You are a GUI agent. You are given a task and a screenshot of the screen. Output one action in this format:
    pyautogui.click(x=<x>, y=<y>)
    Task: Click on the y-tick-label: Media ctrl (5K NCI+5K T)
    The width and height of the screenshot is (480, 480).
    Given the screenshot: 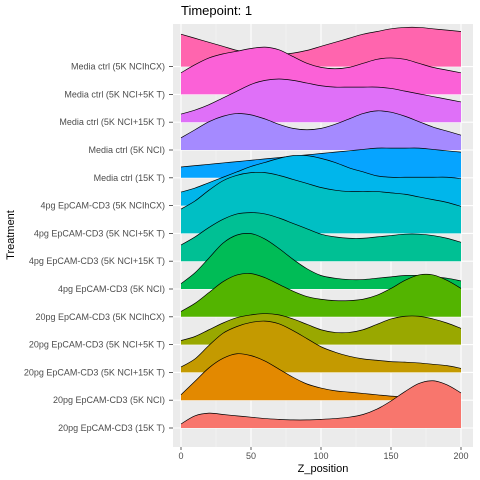 What is the action you would take?
    pyautogui.click(x=114, y=94)
    